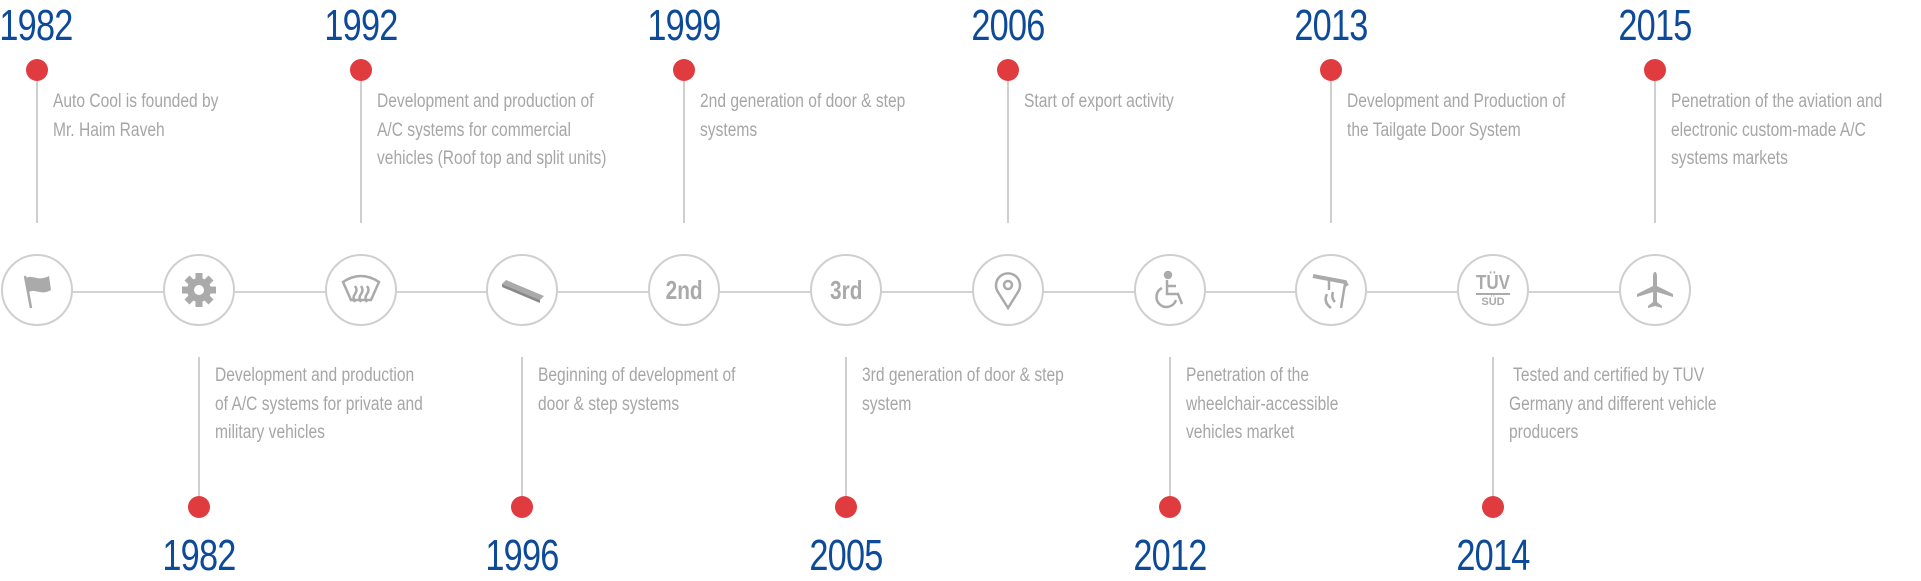 Image resolution: width=1921 pixels, height=581 pixels. Describe the element at coordinates (1655, 25) in the screenshot. I see `milestone-year: 2015` at that location.